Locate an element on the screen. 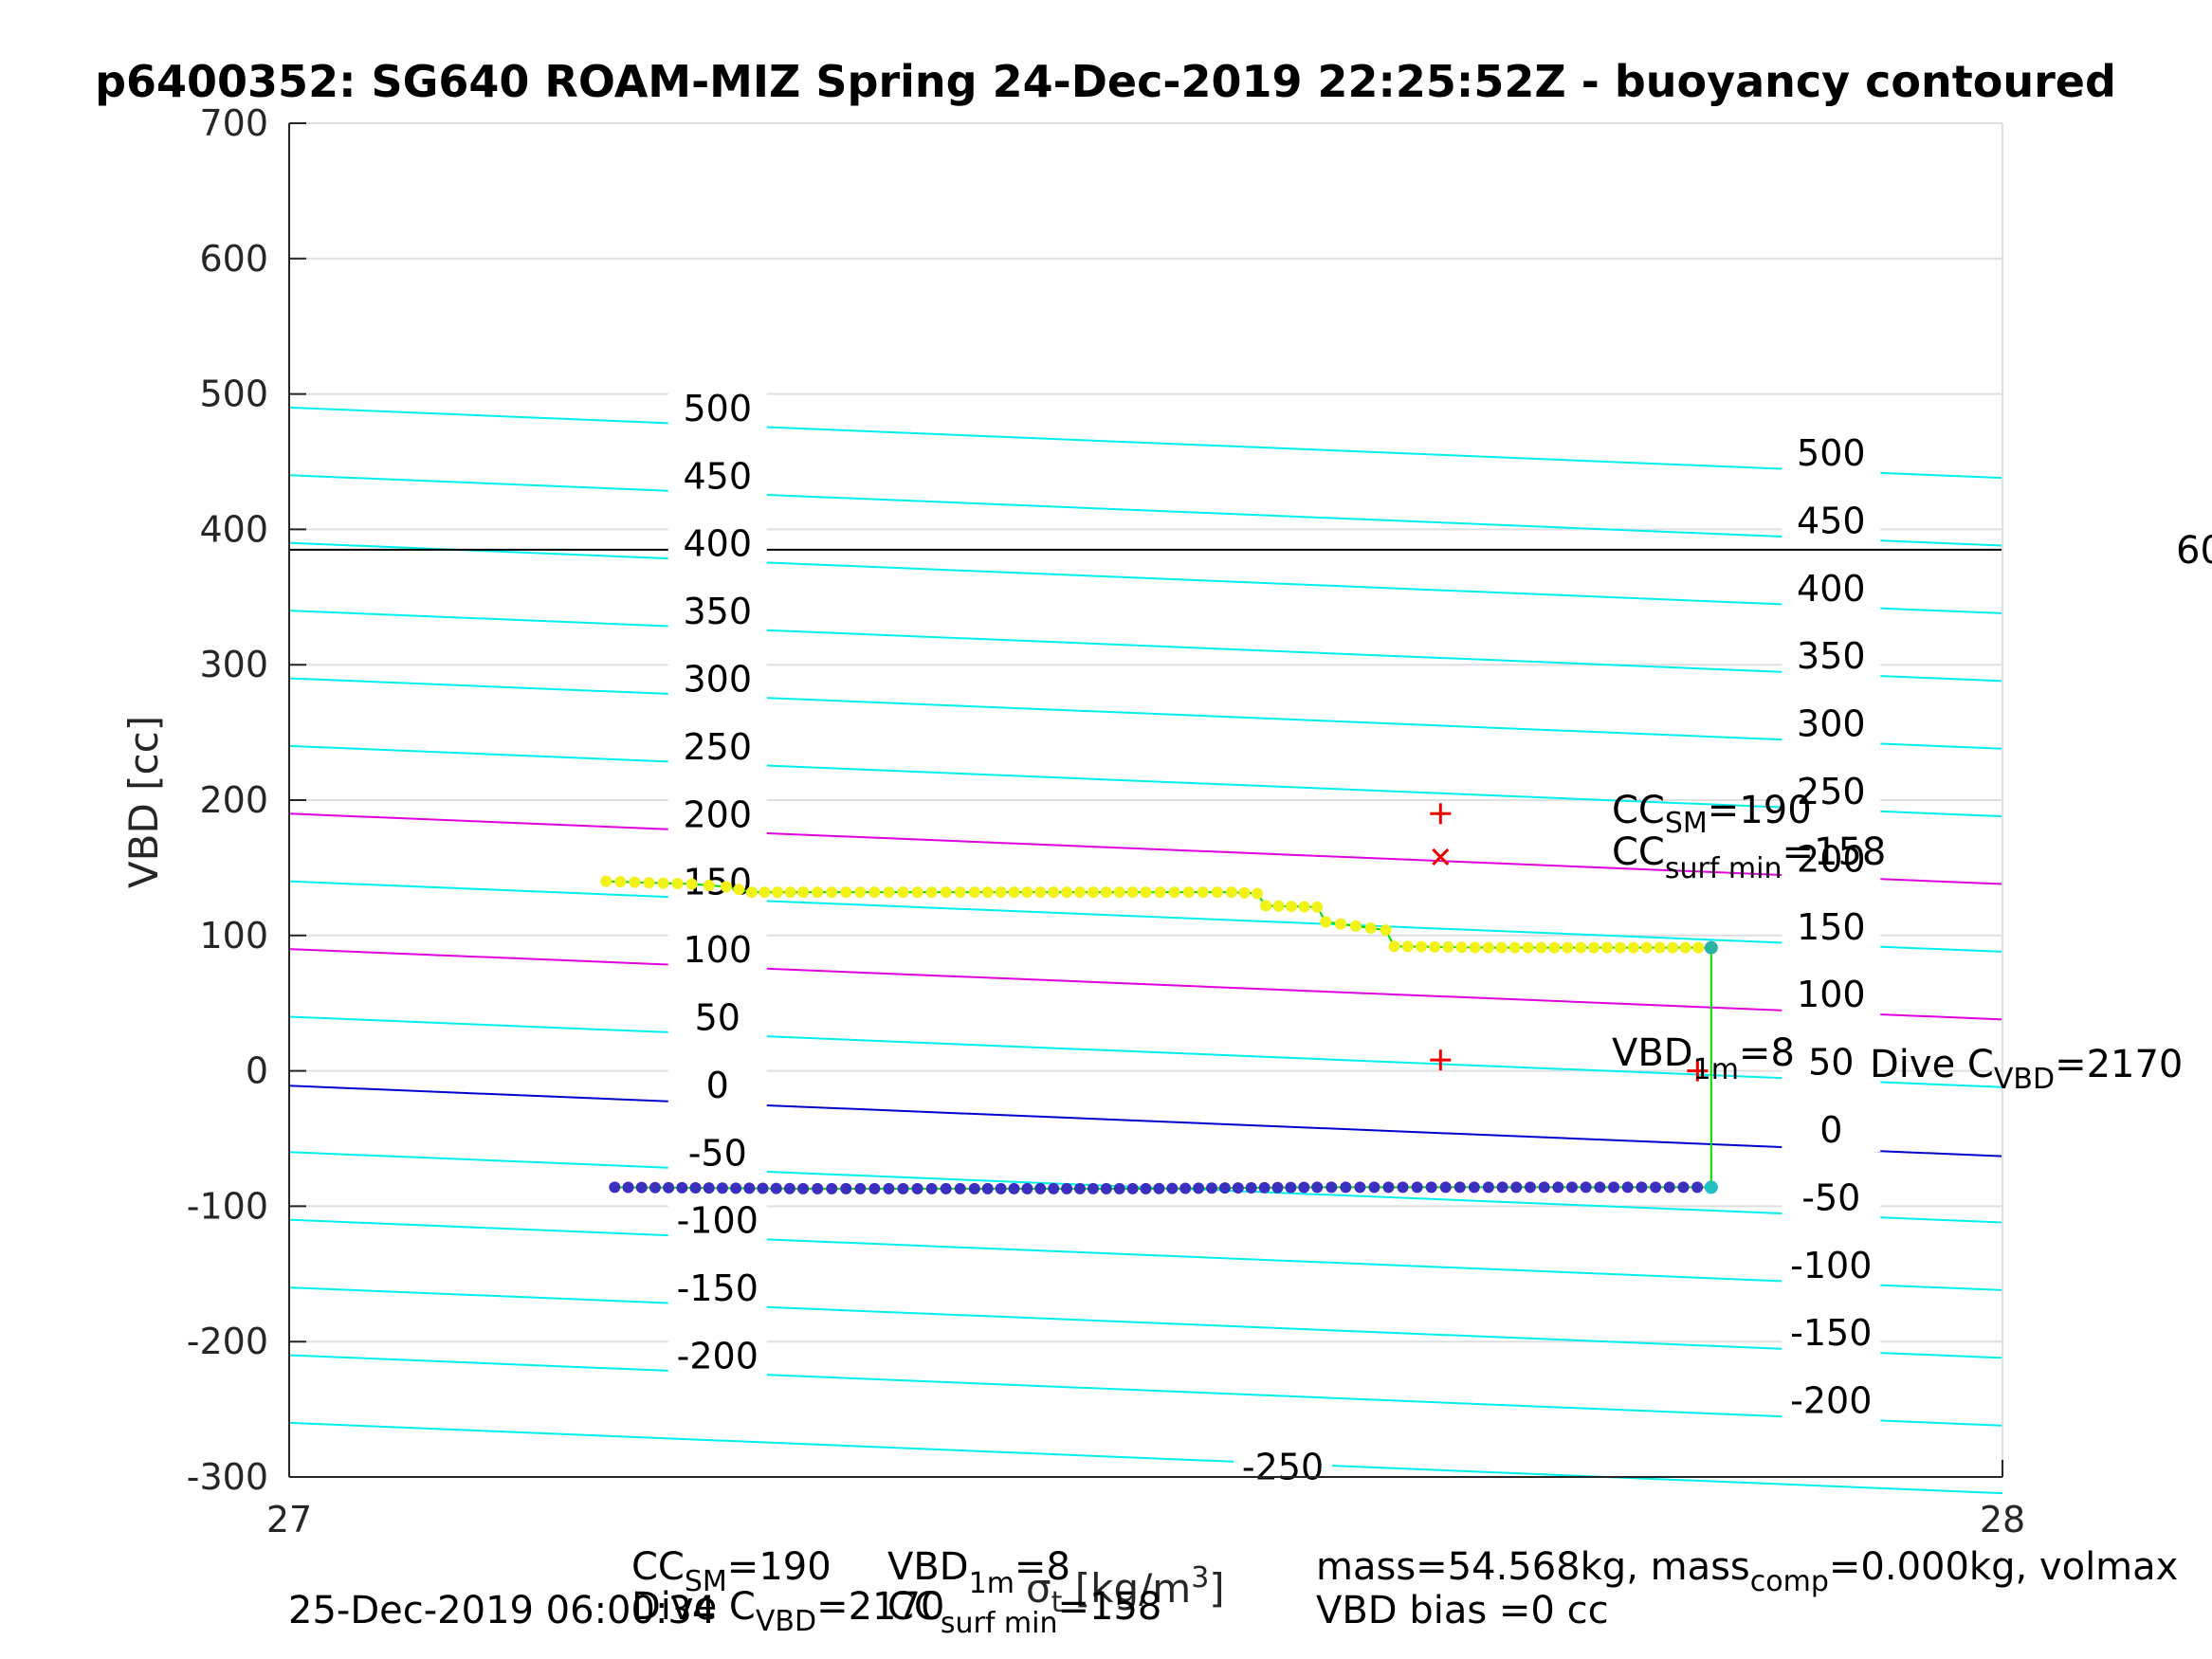 Image resolution: width=2212 pixels, height=1659 pixels. footer-cc-sm: CCSM=190 is located at coordinates (731, 1571).